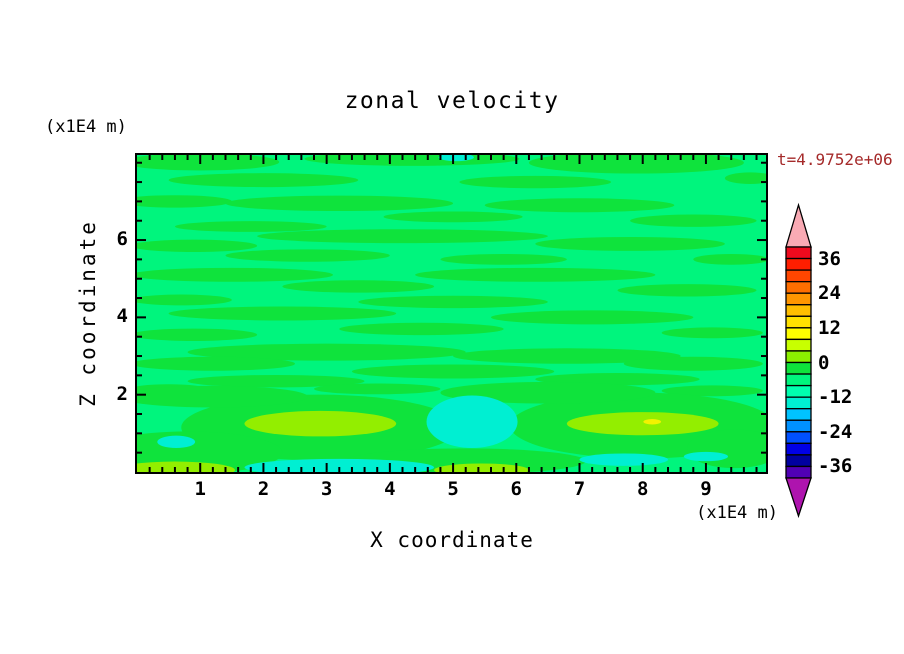  Describe the element at coordinates (86, 127) in the screenshot. I see `z-axis-units-label: (x1E4 m)` at that location.